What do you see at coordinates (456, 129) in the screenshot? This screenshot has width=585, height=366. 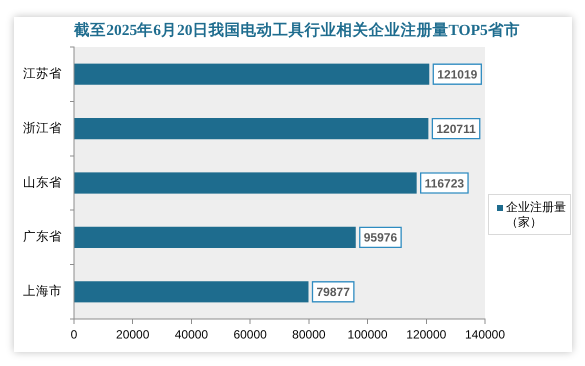 I see `data-label: 120711` at bounding box center [456, 129].